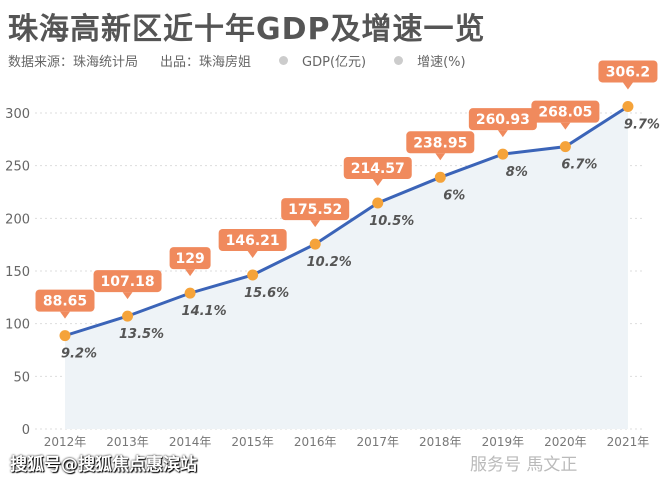  I want to click on x-tick-label: 2016年, so click(315, 442).